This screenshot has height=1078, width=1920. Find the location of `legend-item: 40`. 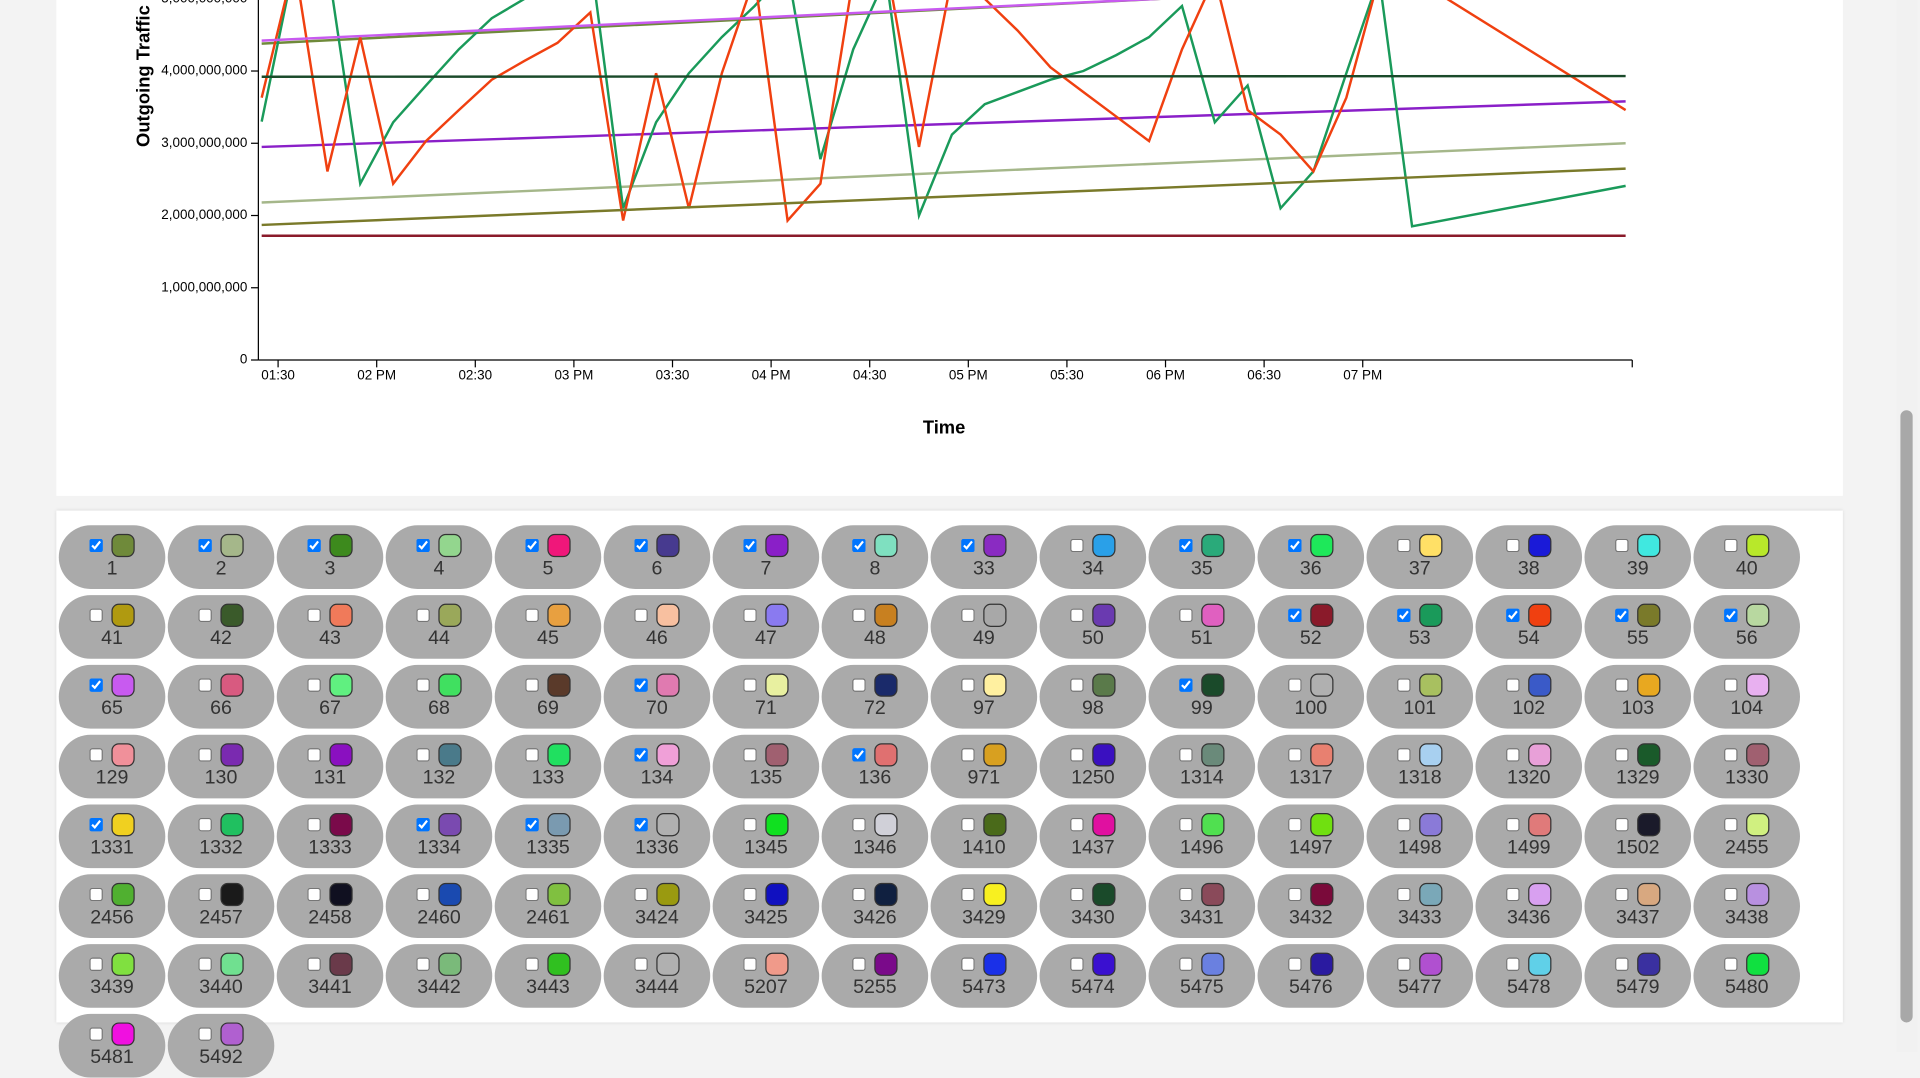

legend-item: 40 is located at coordinates (1747, 557).